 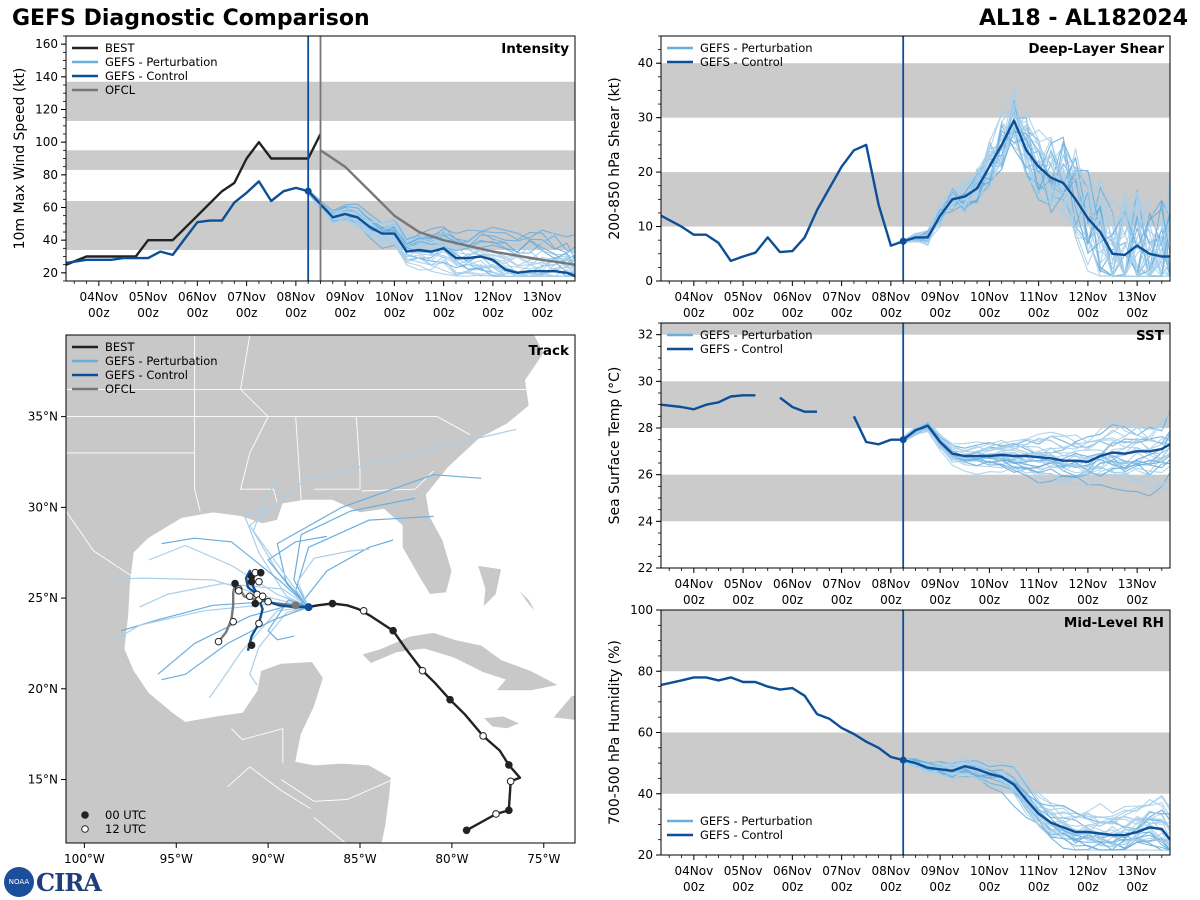 What do you see at coordinates (251, 645) in the screenshot?
I see `track-control-marker` at bounding box center [251, 645].